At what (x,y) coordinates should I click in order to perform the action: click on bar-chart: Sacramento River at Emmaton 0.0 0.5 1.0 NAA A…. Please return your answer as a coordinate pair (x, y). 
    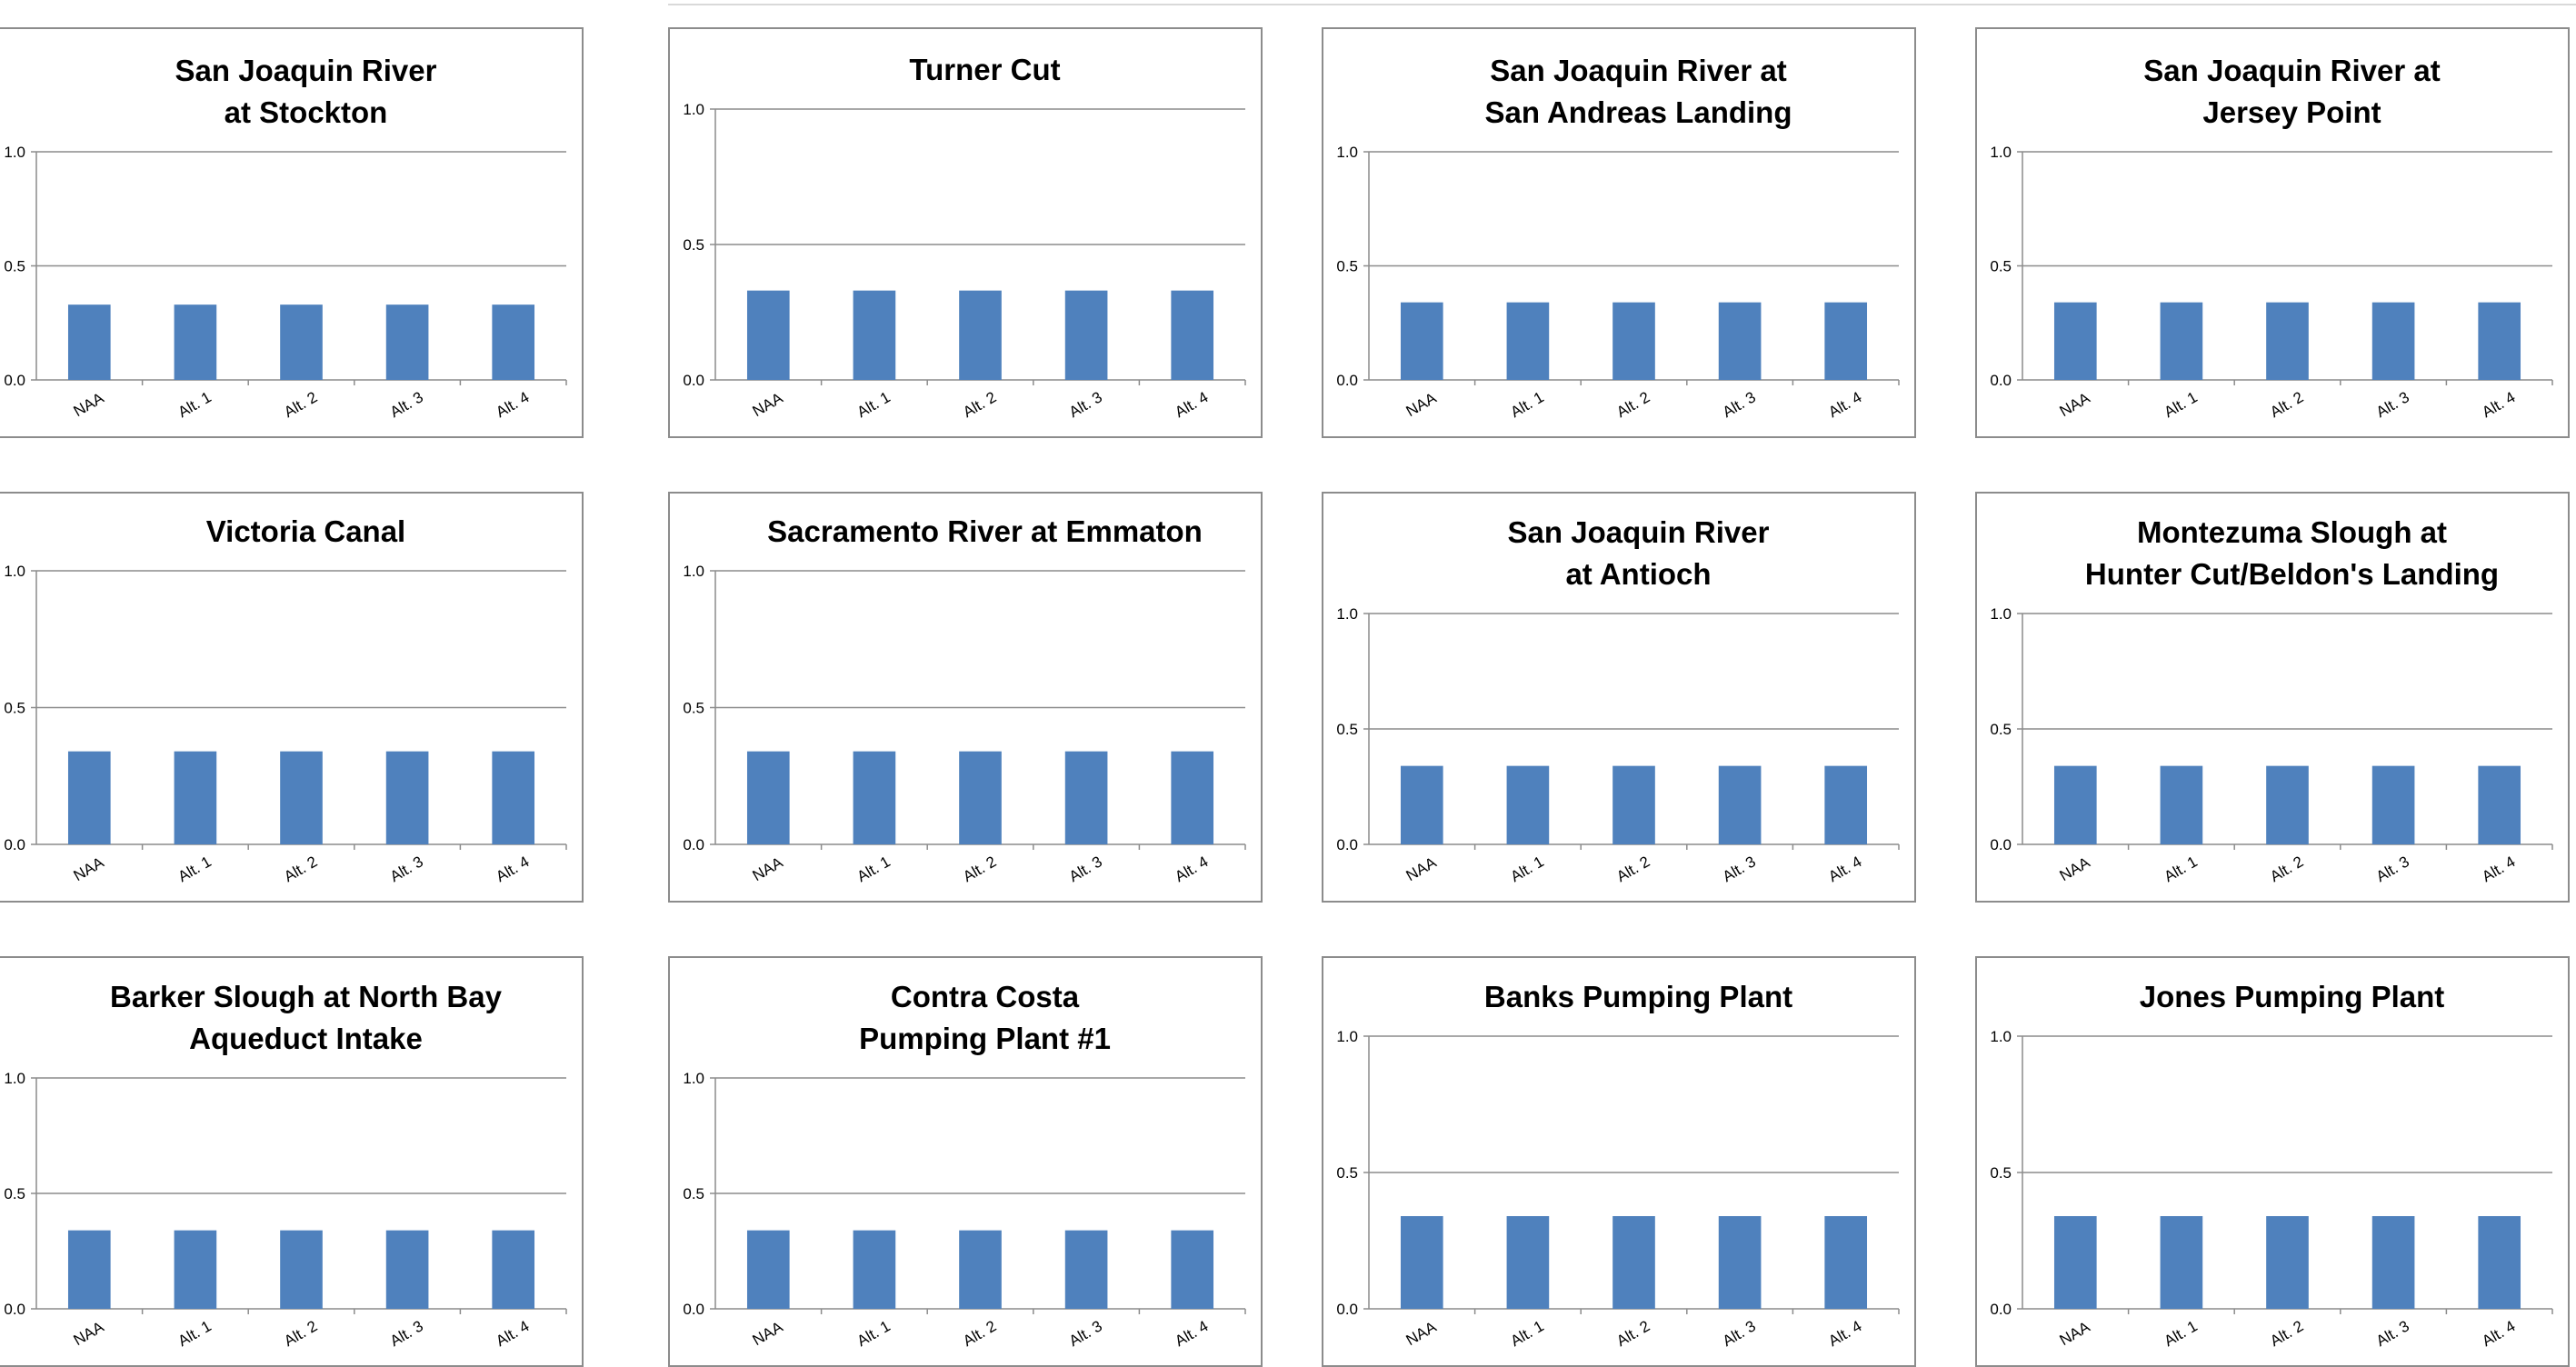
    Looking at the image, I should click on (964, 699).